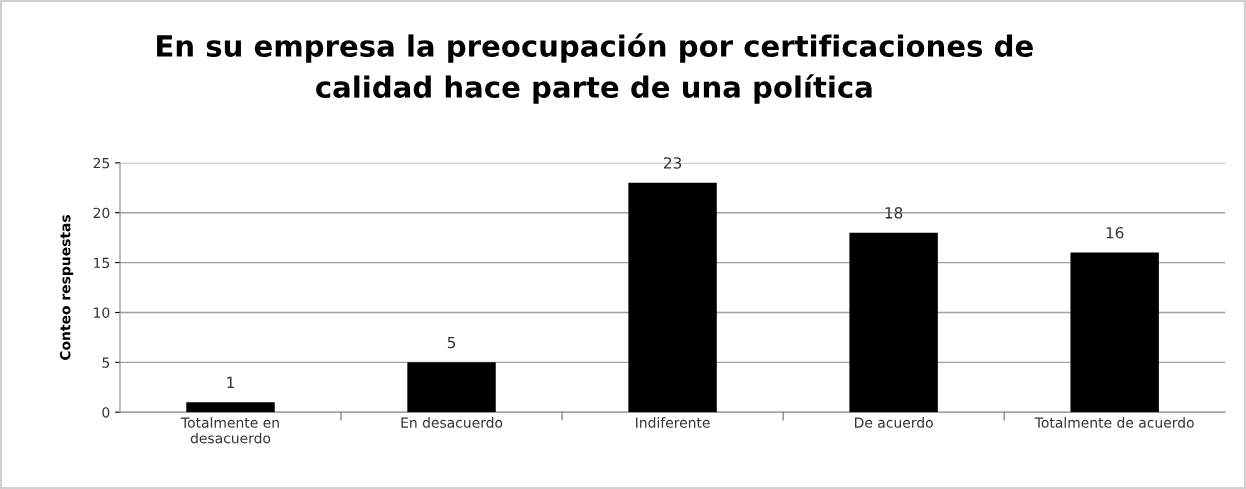  Describe the element at coordinates (894, 213) in the screenshot. I see `data-label: 18` at that location.